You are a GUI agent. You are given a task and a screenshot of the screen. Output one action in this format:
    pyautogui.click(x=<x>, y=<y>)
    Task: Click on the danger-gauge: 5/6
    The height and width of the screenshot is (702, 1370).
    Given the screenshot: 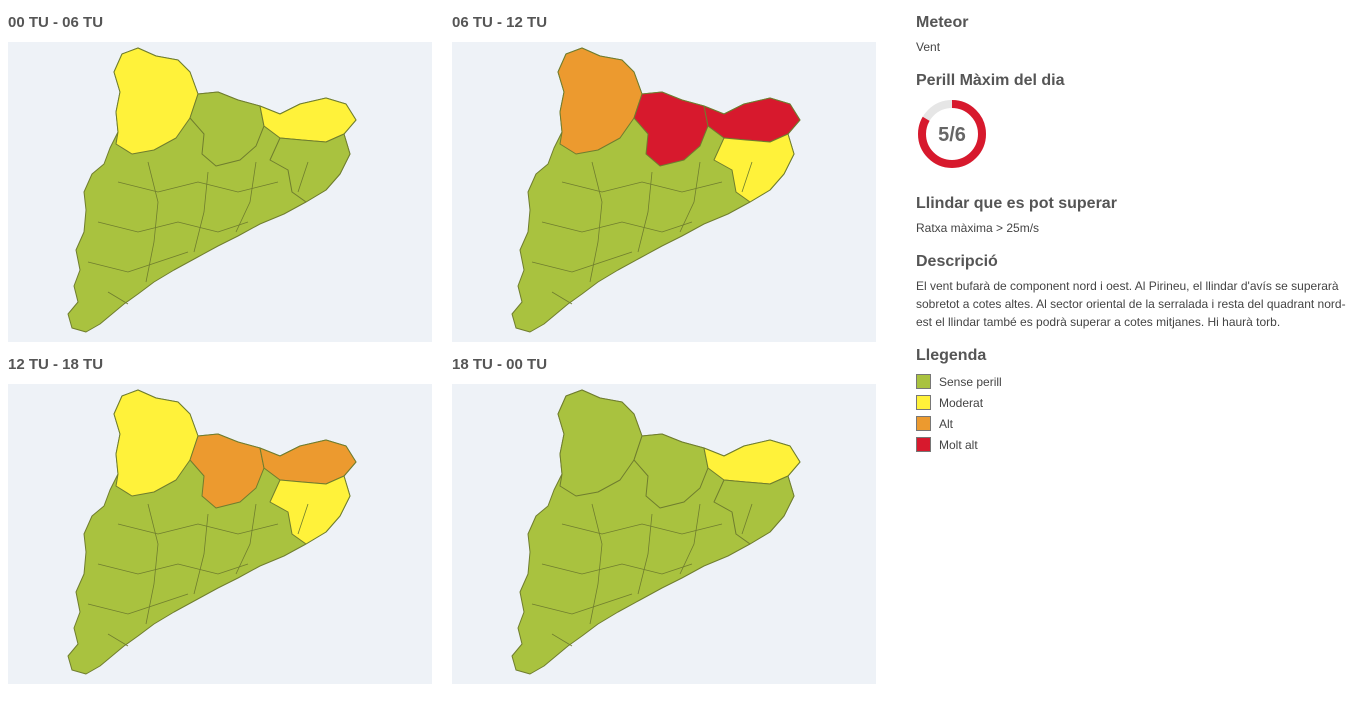 What is the action you would take?
    pyautogui.click(x=952, y=134)
    